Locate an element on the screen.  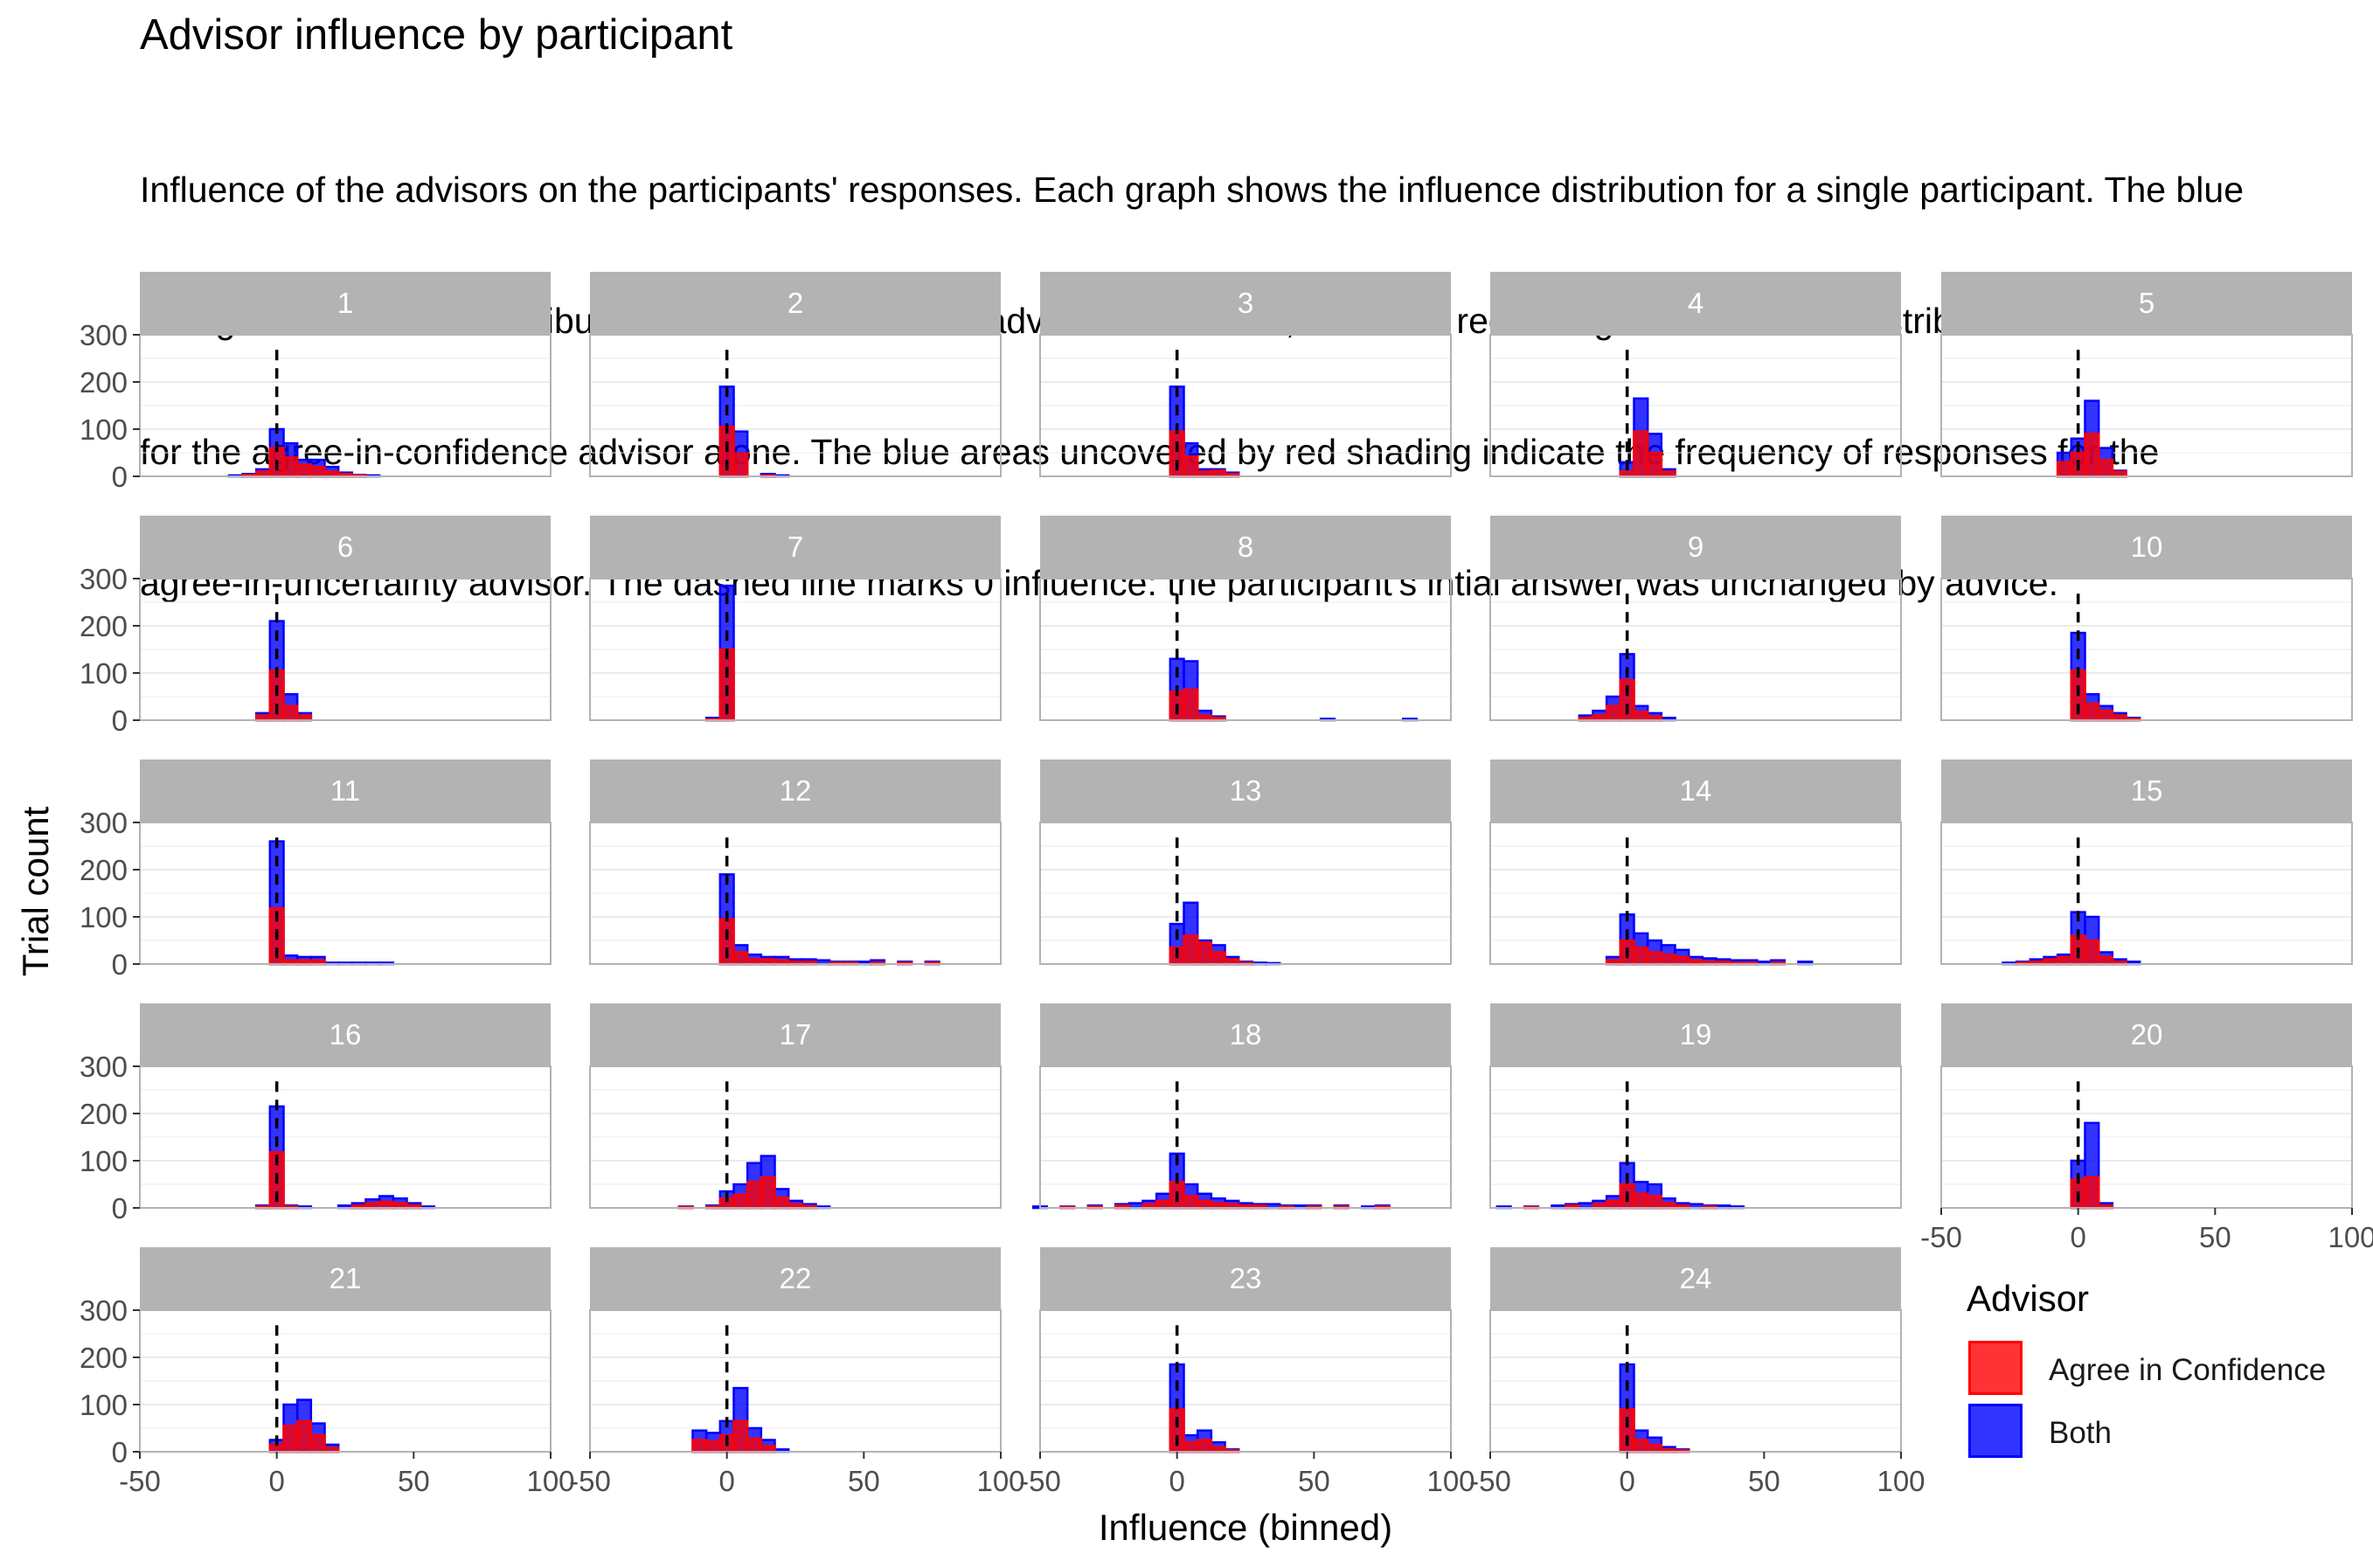
facet-strip-label: 24 is located at coordinates (1696, 1278).